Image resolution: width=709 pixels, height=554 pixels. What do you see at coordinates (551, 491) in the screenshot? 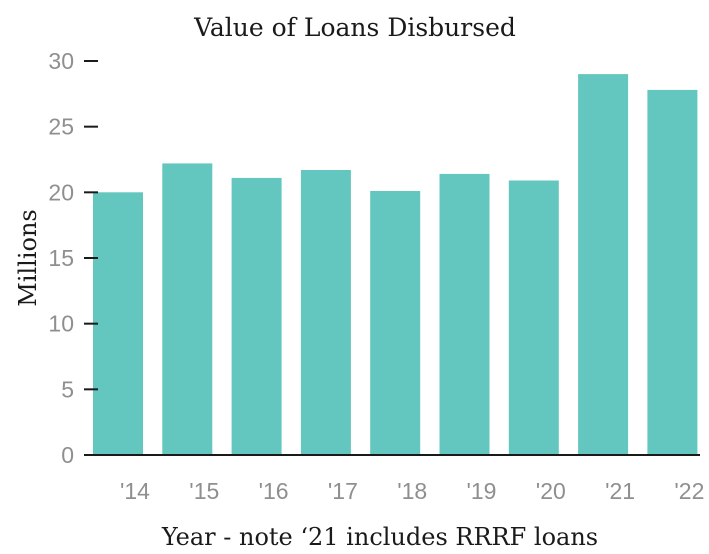
I see `x-tick-label-20: '20` at bounding box center [551, 491].